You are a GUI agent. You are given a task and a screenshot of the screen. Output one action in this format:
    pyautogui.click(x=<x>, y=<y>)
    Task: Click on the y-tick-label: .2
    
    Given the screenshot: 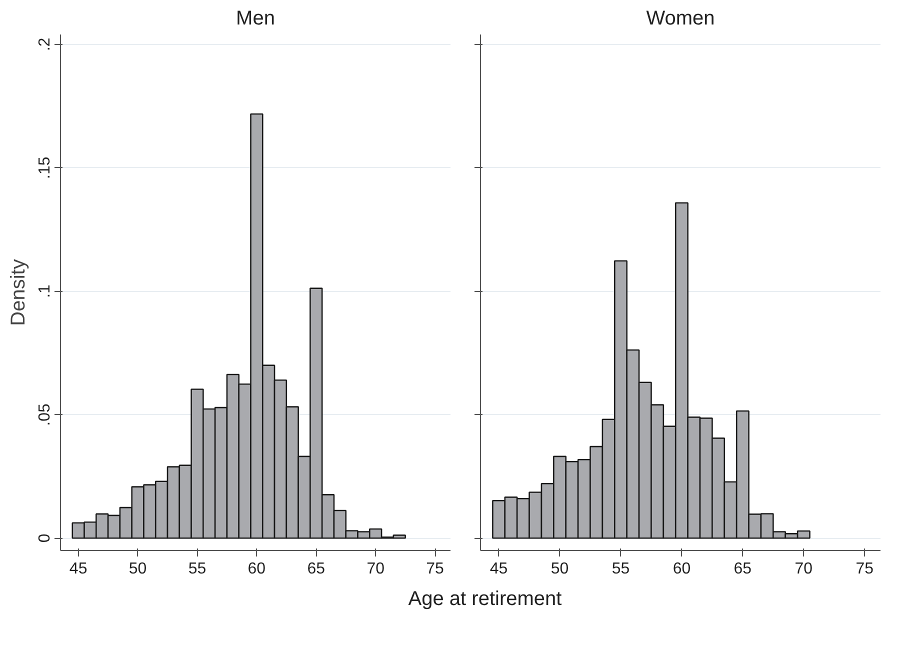 What is the action you would take?
    pyautogui.click(x=45, y=45)
    